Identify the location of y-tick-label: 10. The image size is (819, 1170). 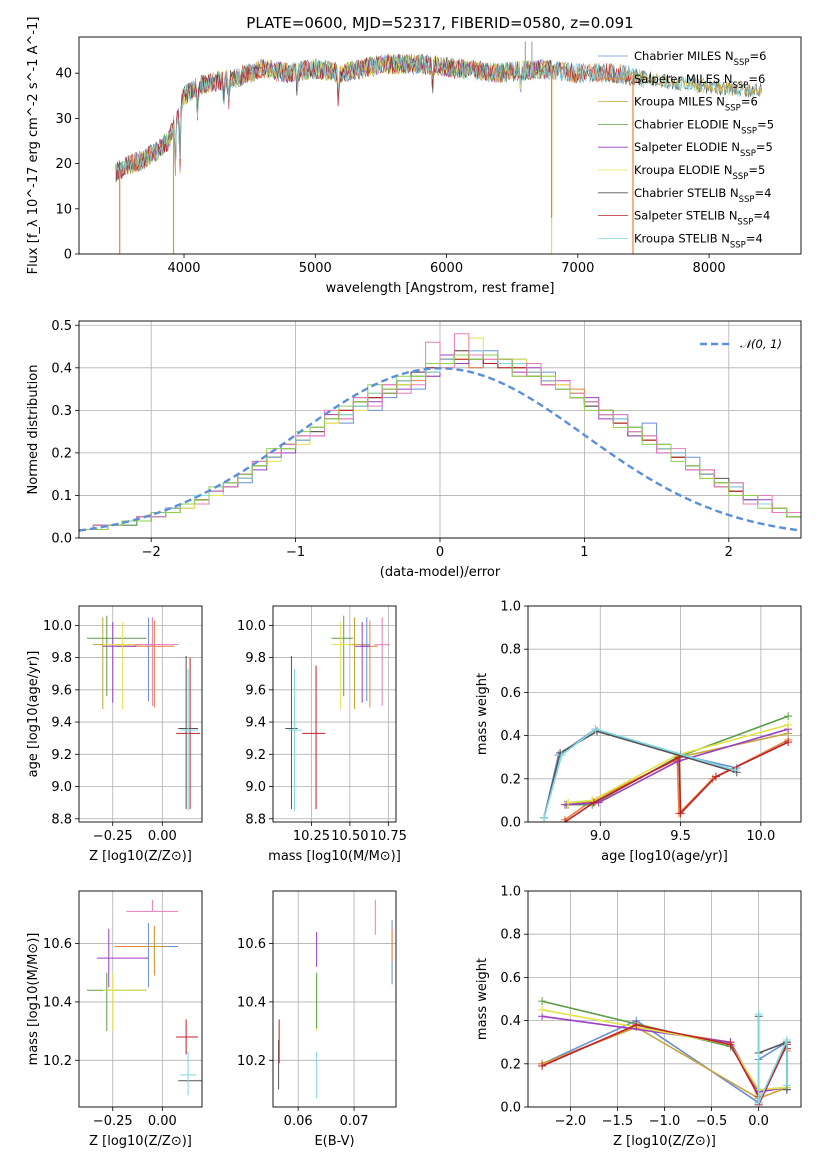
(63, 209).